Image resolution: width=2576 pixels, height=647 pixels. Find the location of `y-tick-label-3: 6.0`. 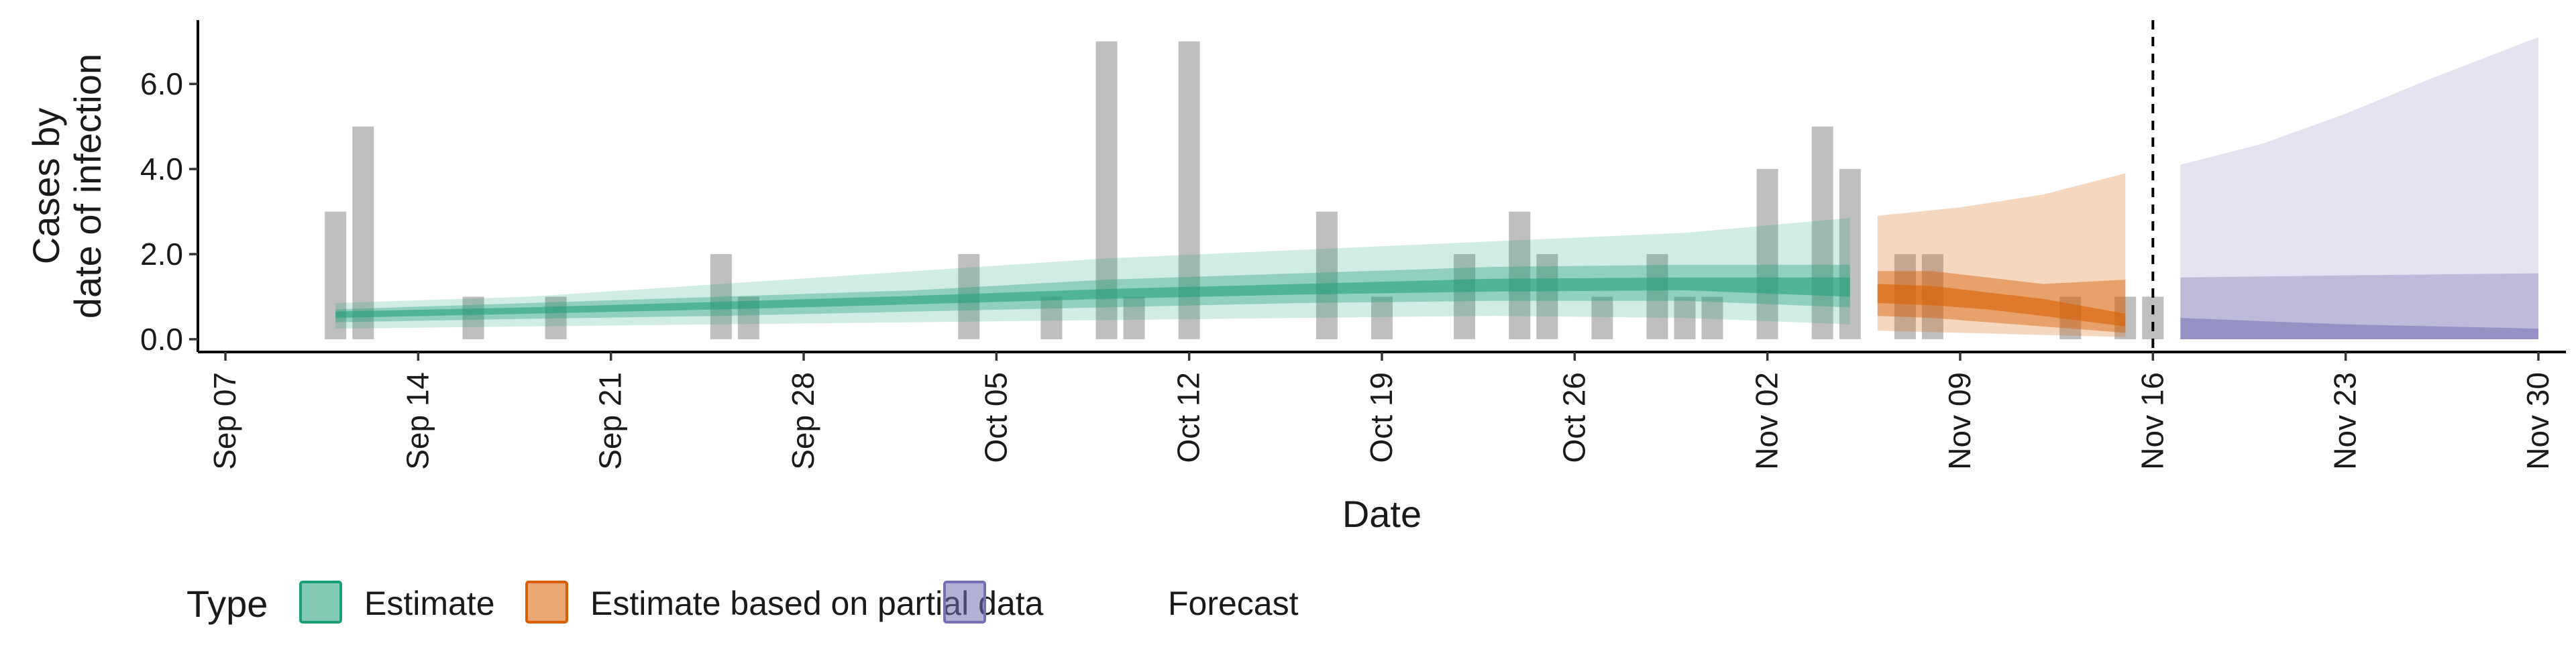

y-tick-label-3: 6.0 is located at coordinates (161, 83).